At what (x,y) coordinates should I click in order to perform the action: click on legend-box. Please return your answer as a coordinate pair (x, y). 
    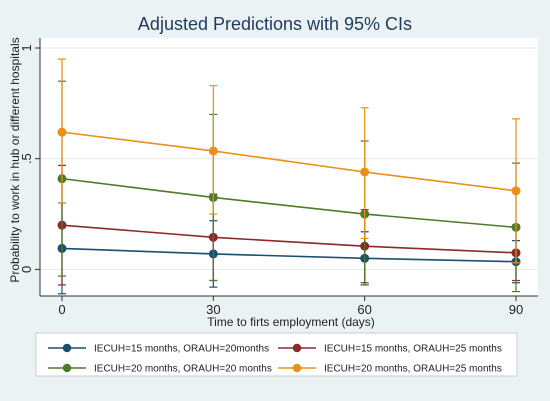
    Looking at the image, I should click on (276, 354).